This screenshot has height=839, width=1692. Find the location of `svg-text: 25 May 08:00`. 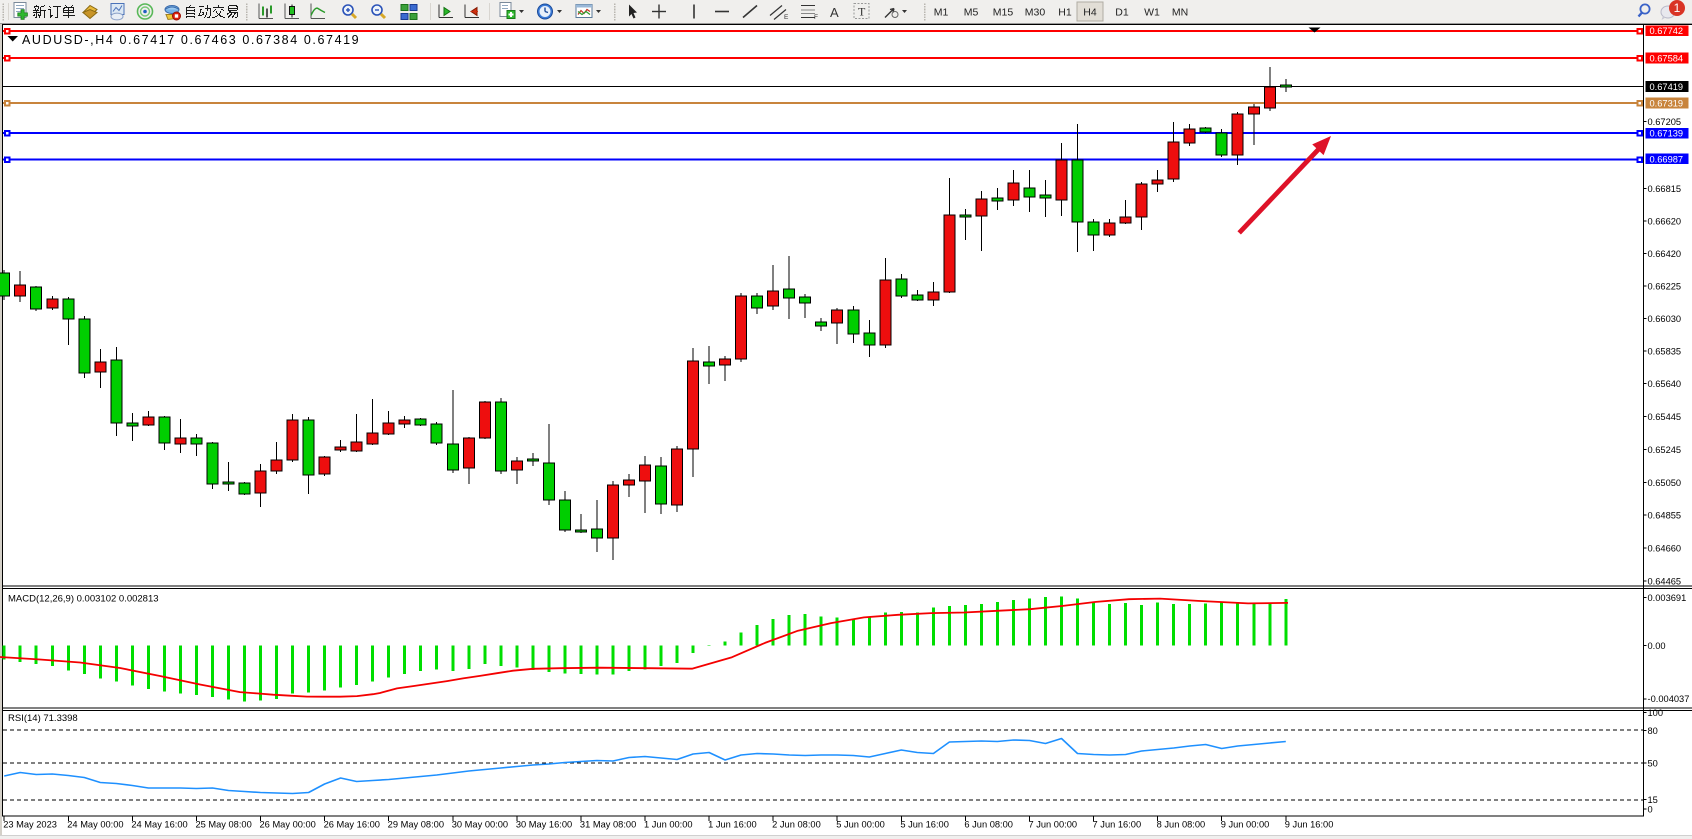

svg-text: 25 May 08:00 is located at coordinates (223, 825).